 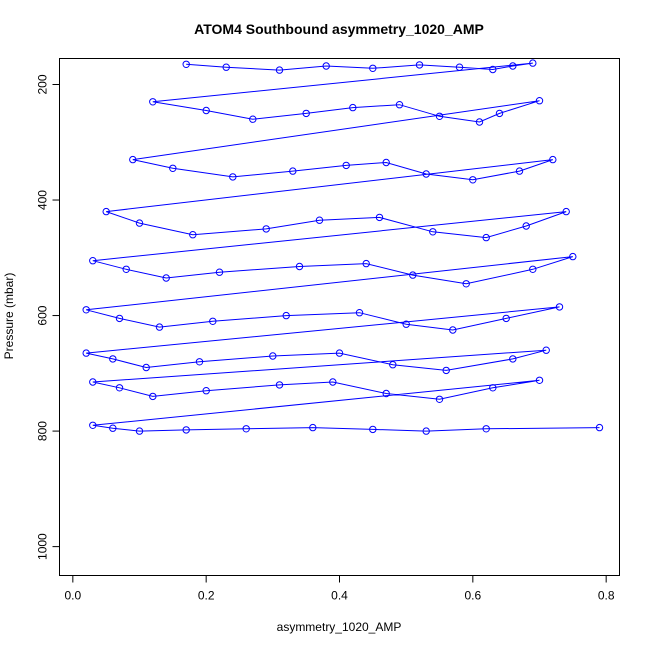 I want to click on chart-title: ATOM4 Southbound asymmetry_1020_AMP, so click(x=339, y=29).